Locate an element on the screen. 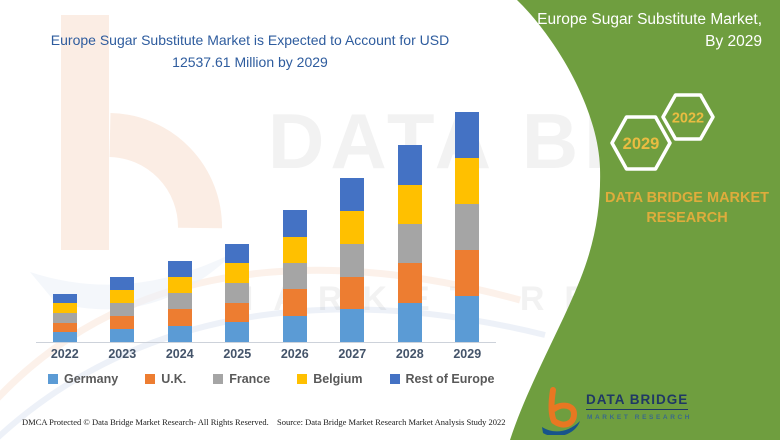 This screenshot has width=780, height=440. hexagon-2022-shape is located at coordinates (688, 117).